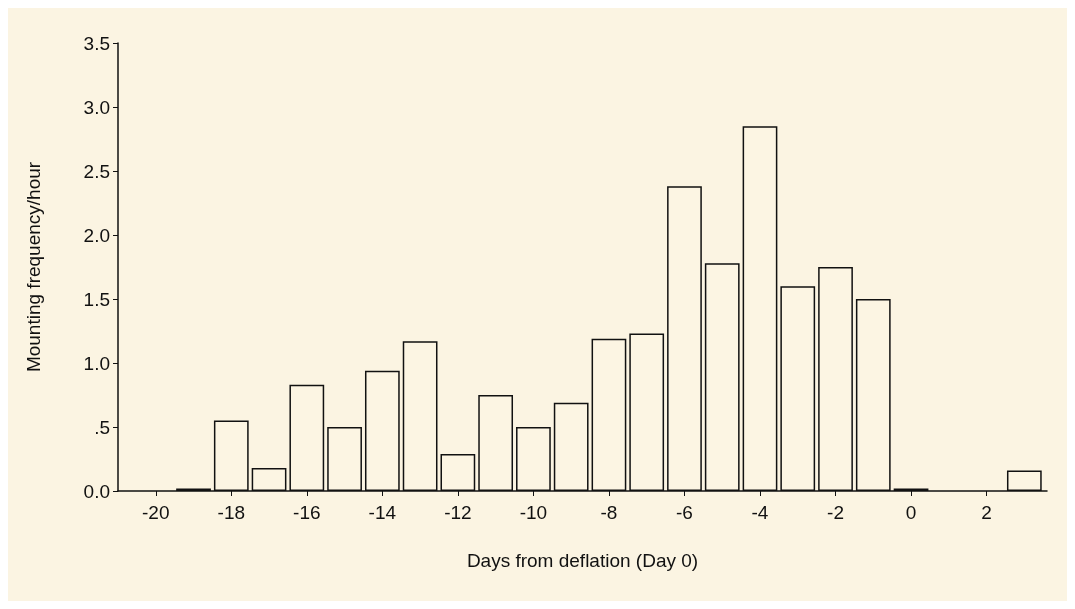 This screenshot has width=1075, height=609. I want to click on x-tick-label: -20, so click(156, 512).